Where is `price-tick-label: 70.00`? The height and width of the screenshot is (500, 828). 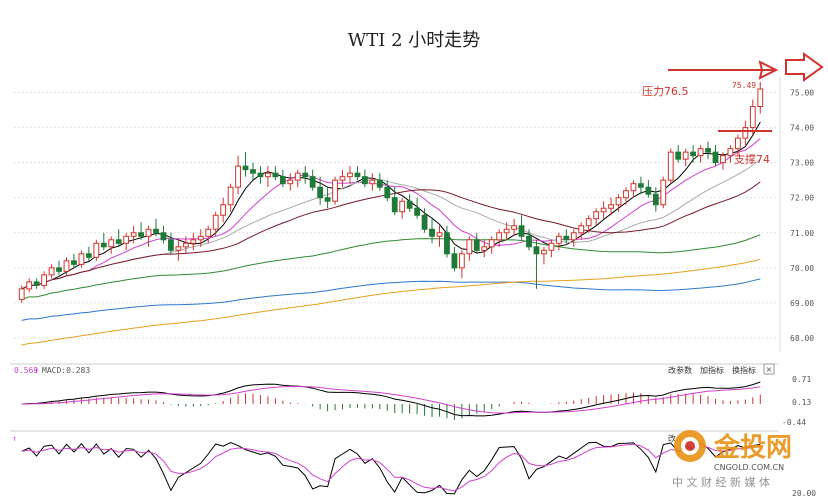
price-tick-label: 70.00 is located at coordinates (802, 268).